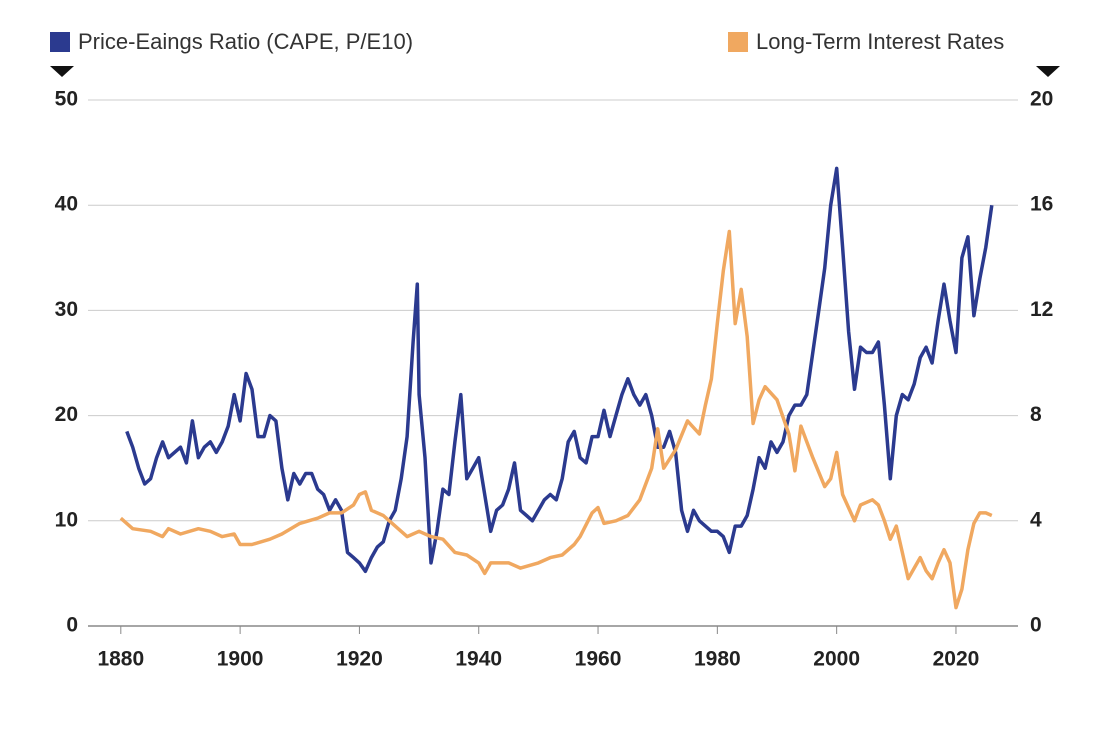 This screenshot has width=1118, height=753. Describe the element at coordinates (120, 659) in the screenshot. I see `x-tick-label: 1880` at that location.